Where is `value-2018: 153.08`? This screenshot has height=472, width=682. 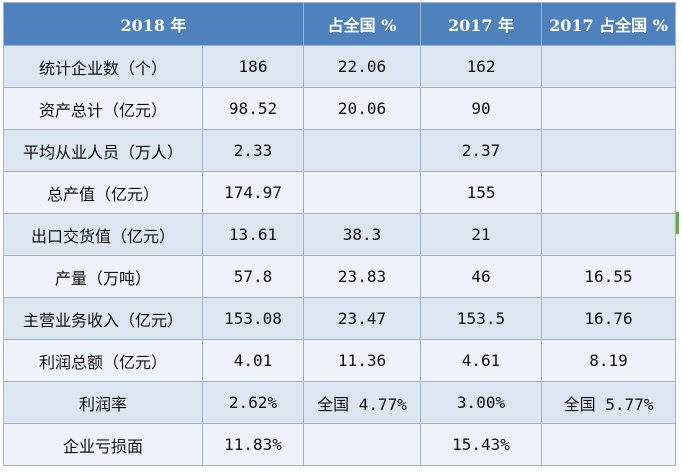 value-2018: 153.08 is located at coordinates (253, 318).